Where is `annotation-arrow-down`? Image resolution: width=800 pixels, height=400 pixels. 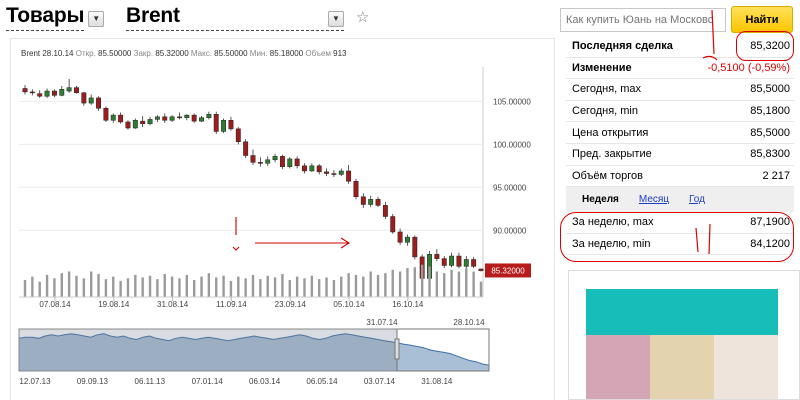
annotation-arrow-down is located at coordinates (236, 234).